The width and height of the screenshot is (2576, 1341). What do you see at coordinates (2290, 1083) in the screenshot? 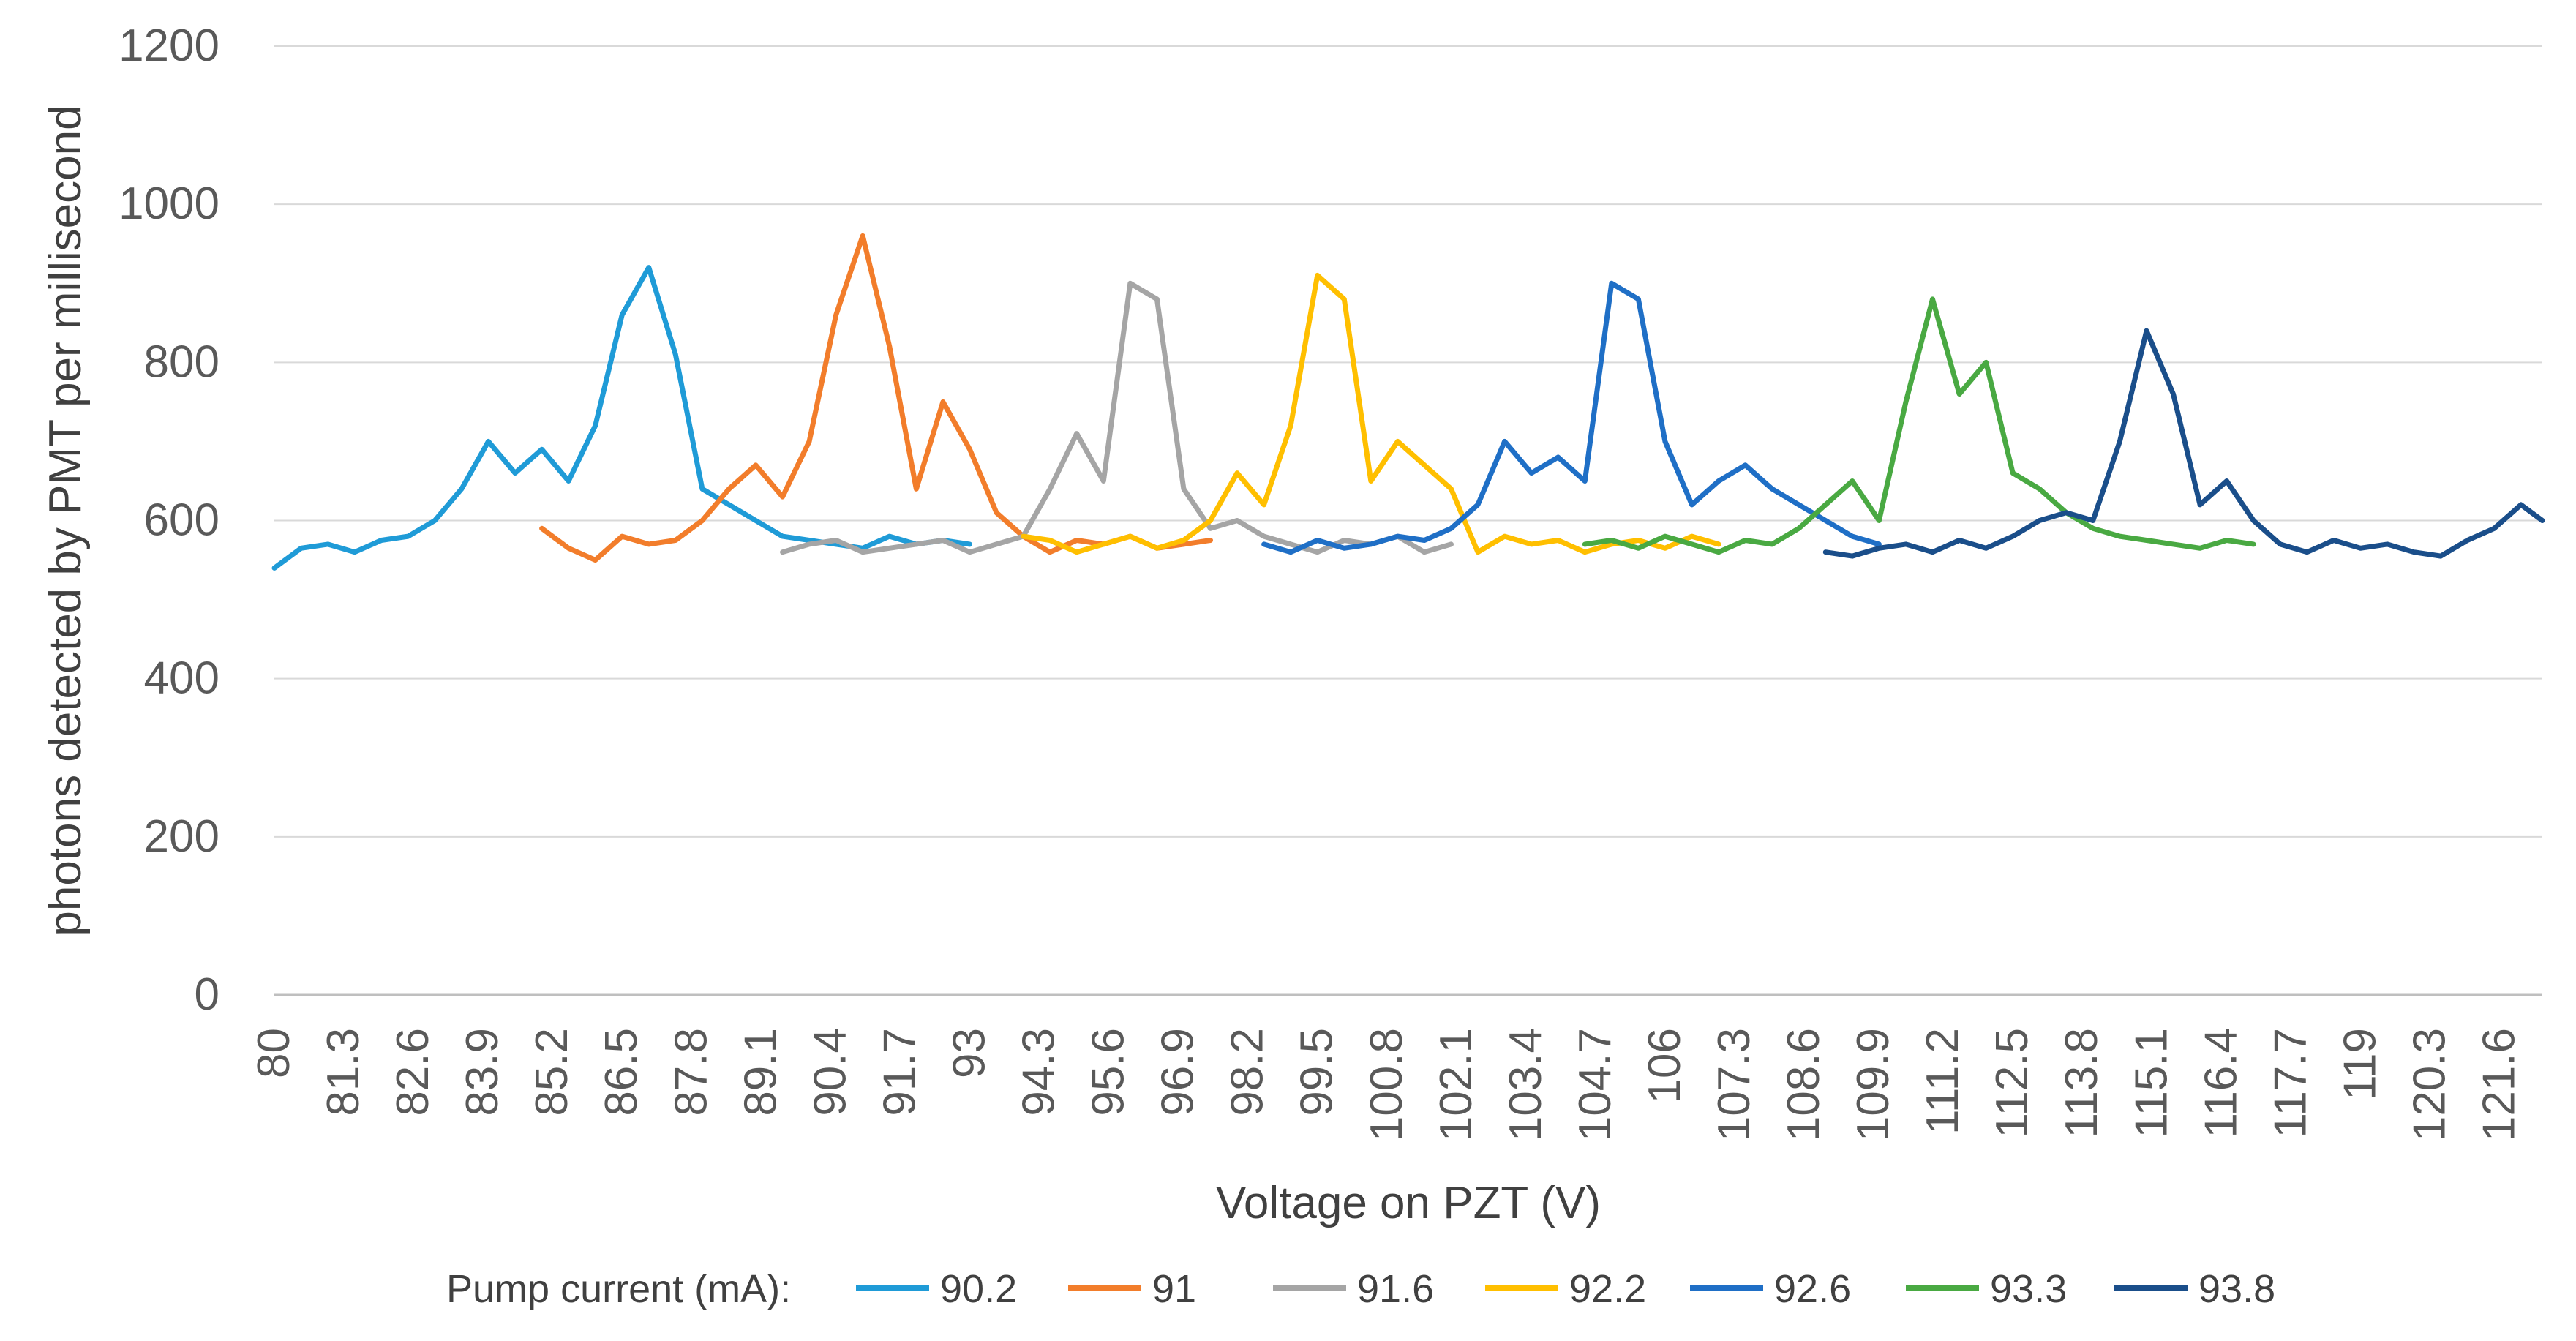
I see `x-tick-label: 117.7` at bounding box center [2290, 1083].